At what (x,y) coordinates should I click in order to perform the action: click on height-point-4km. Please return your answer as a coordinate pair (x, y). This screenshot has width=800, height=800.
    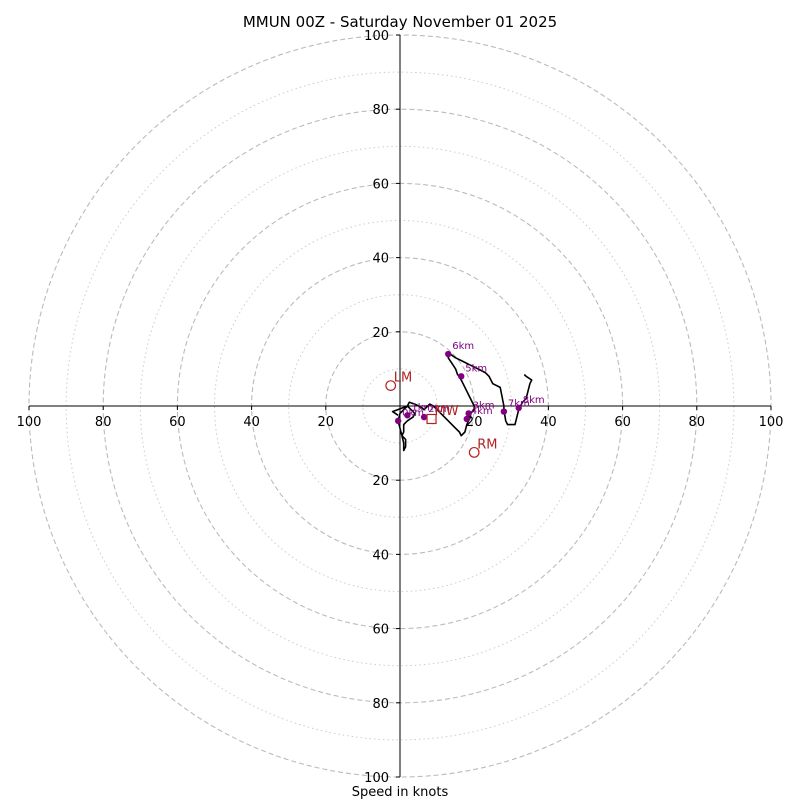
    Looking at the image, I should click on (466, 419).